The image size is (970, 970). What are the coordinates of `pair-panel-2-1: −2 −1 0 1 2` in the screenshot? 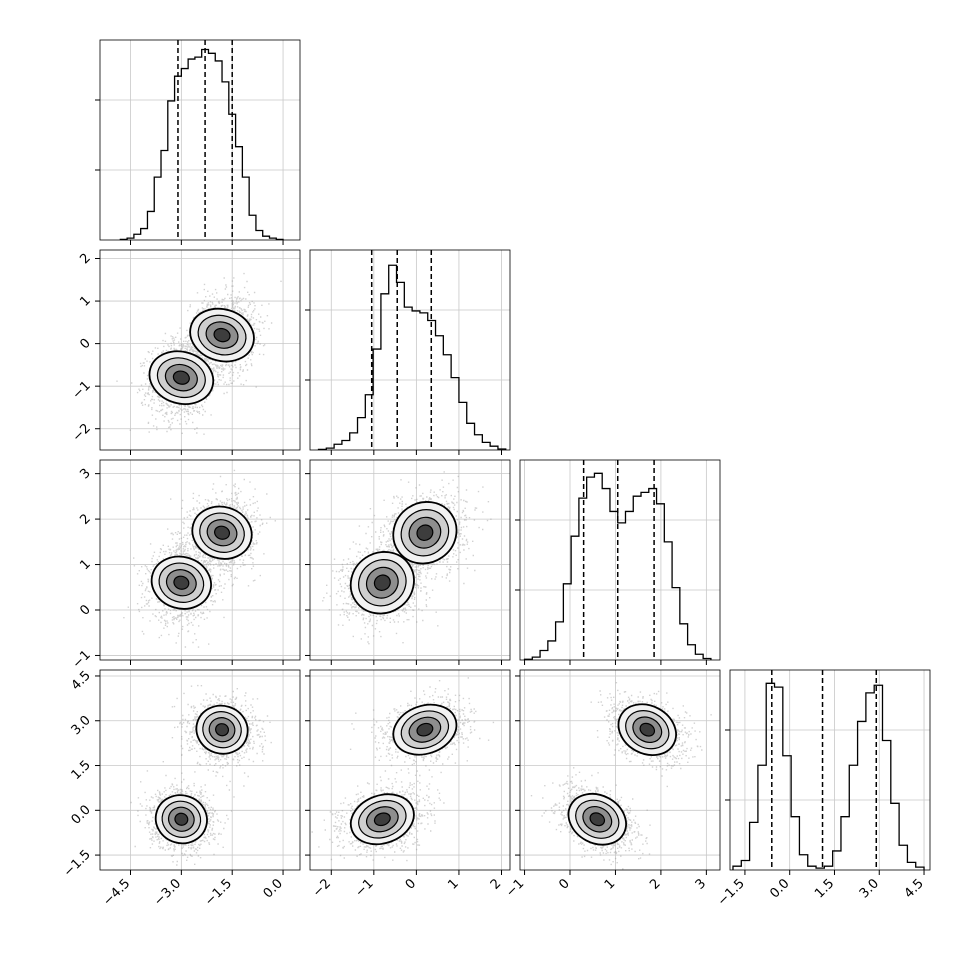 It's located at (185, 352).